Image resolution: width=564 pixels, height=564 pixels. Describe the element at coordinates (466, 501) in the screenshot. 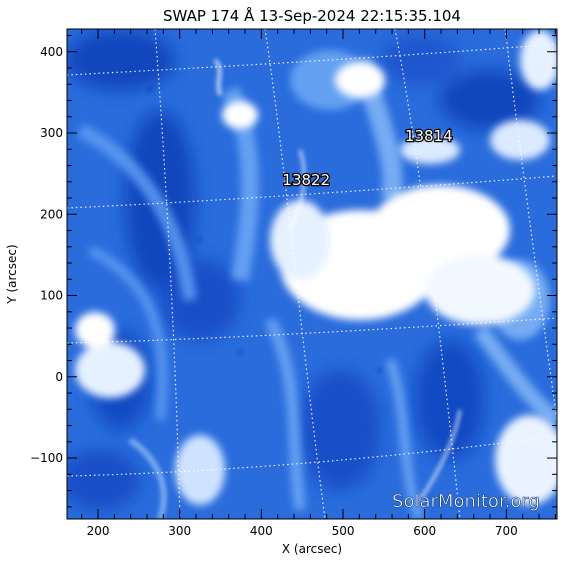

I see `watermark: SolarMonitor.org` at that location.